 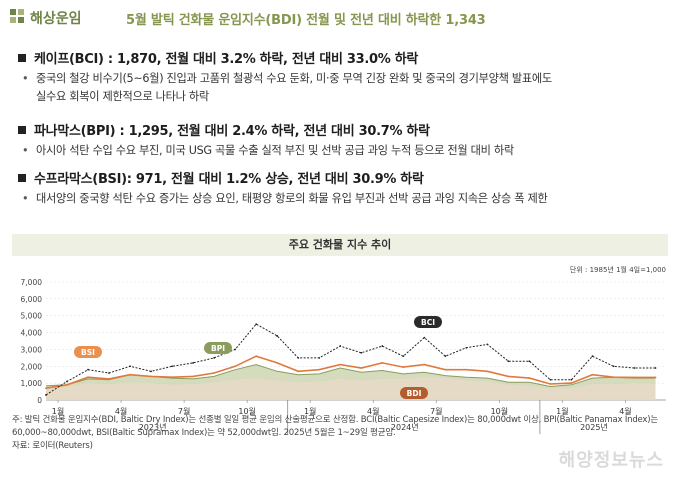 I want to click on legend-label-bpi: BPI, so click(x=218, y=348).